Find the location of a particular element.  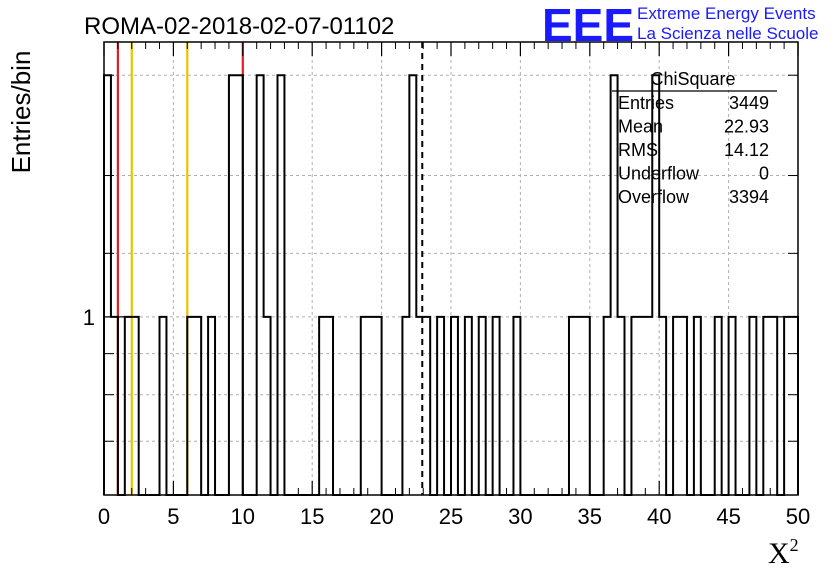

x-tick-label: 10 is located at coordinates (243, 516).